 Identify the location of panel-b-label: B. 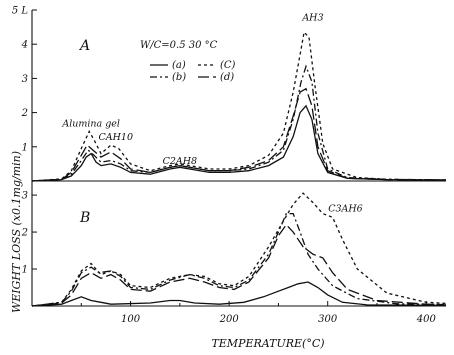
(84, 218).